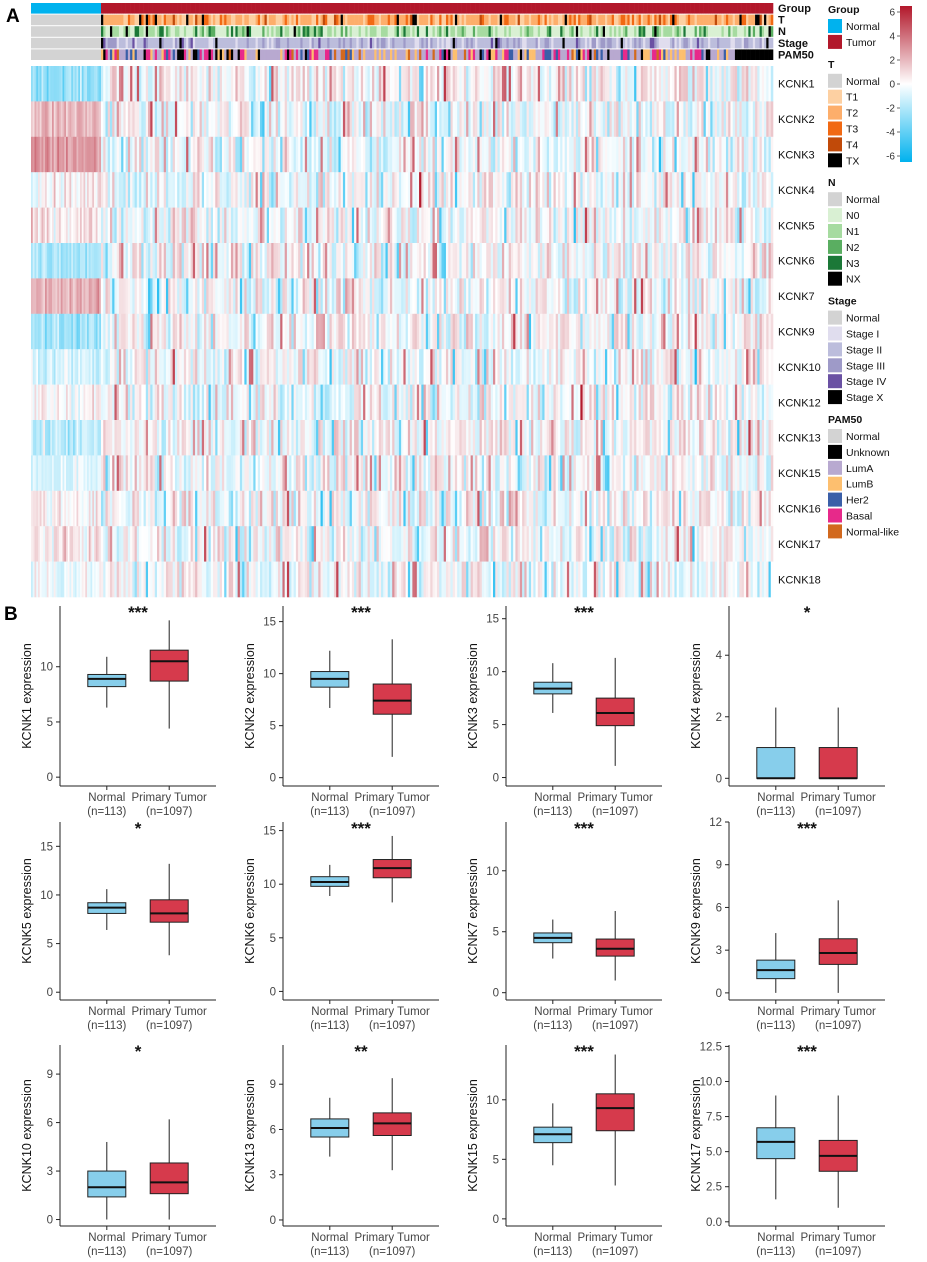  I want to click on annotation-pam50-normal, so click(66, 54).